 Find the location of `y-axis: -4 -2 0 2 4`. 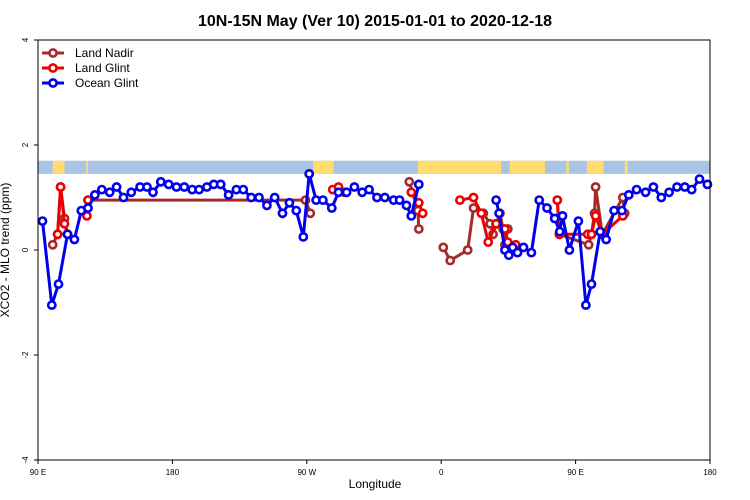

y-axis: -4 -2 0 2 4 is located at coordinates (29, 250).